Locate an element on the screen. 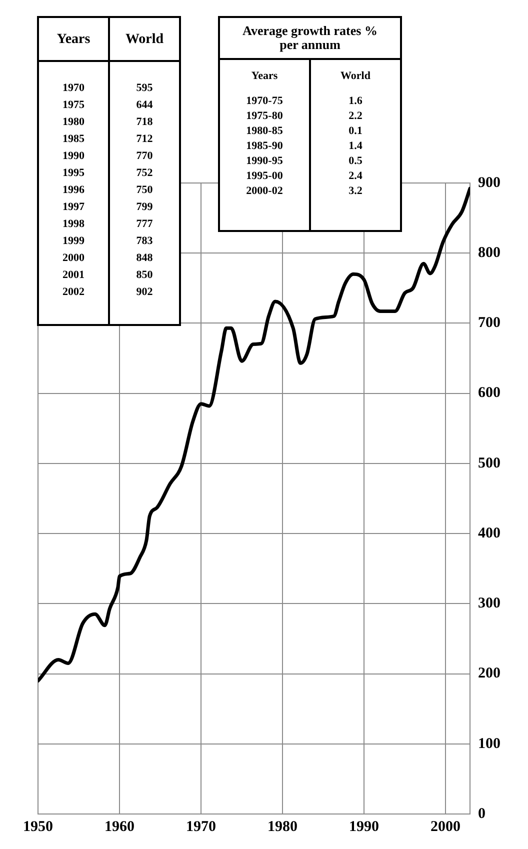  text: 1985 is located at coordinates (73, 139).